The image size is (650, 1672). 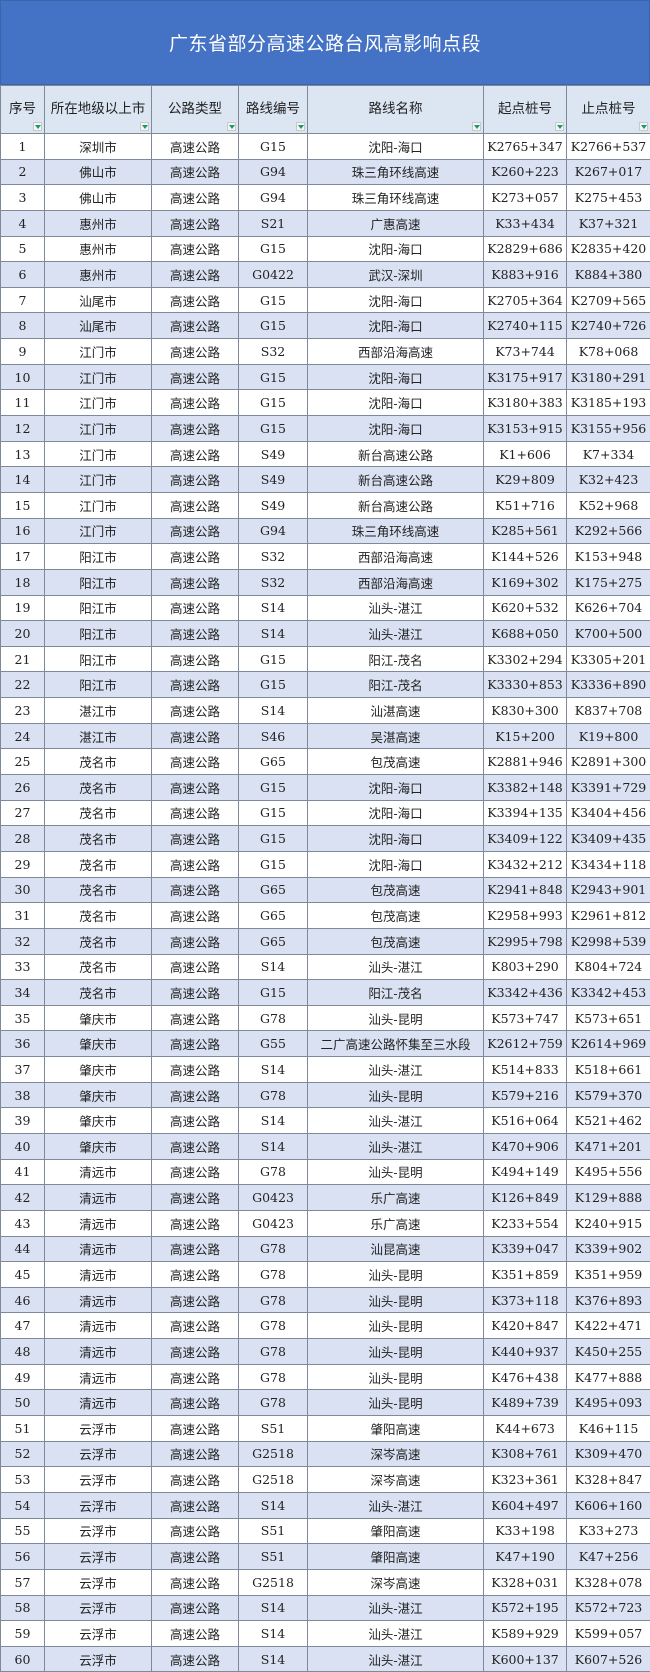 I want to click on cell-route-name: 肇阳高速, so click(x=396, y=1531).